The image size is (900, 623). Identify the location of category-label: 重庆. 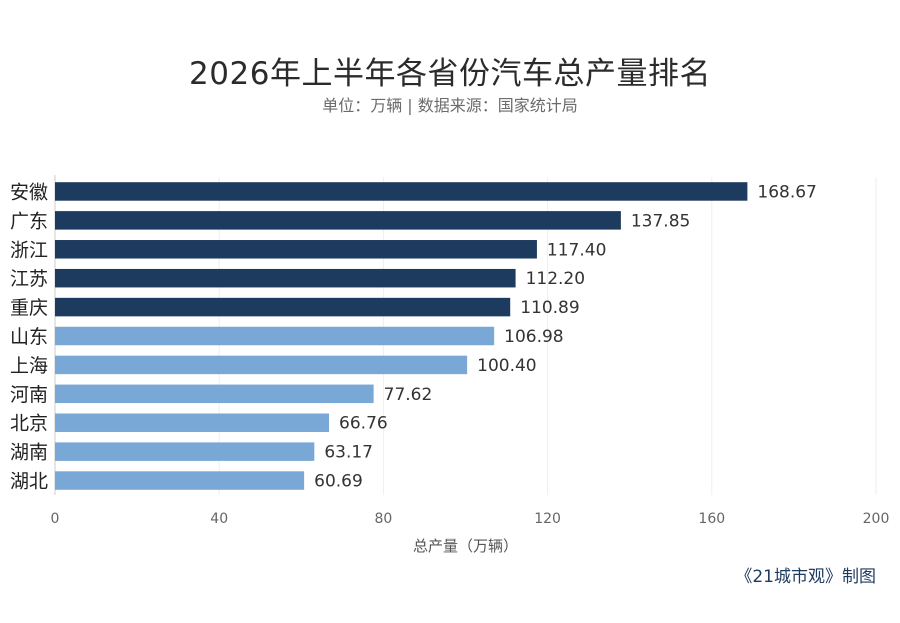
(29, 308).